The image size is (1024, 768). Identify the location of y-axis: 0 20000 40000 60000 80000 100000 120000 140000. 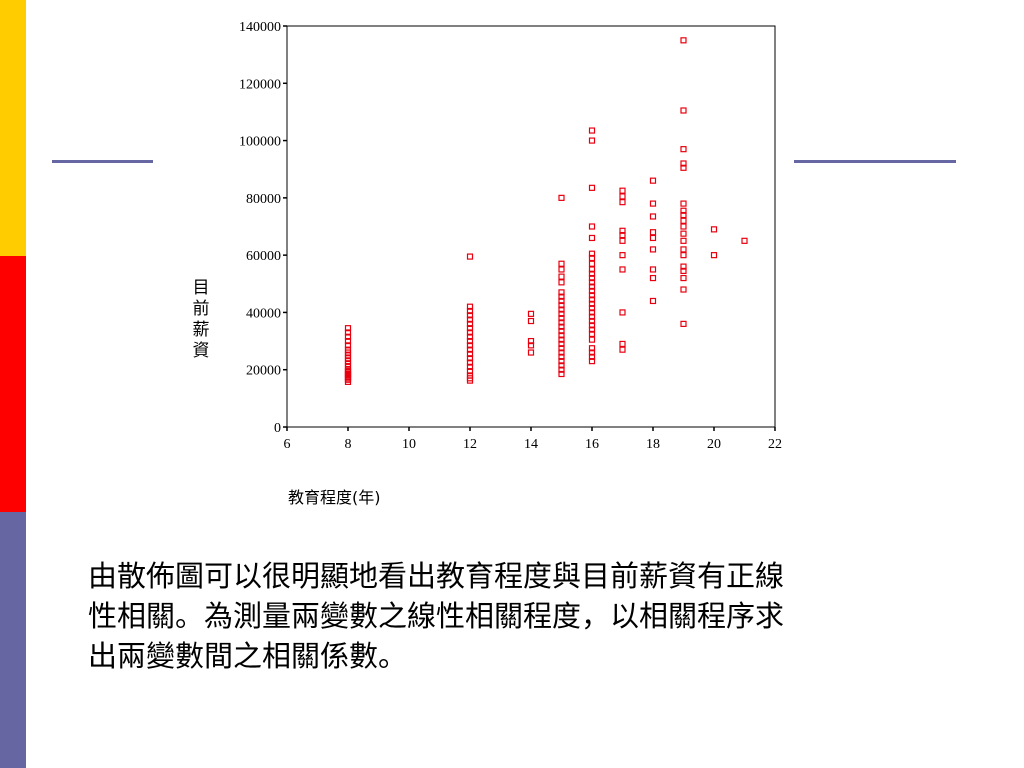
(263, 228).